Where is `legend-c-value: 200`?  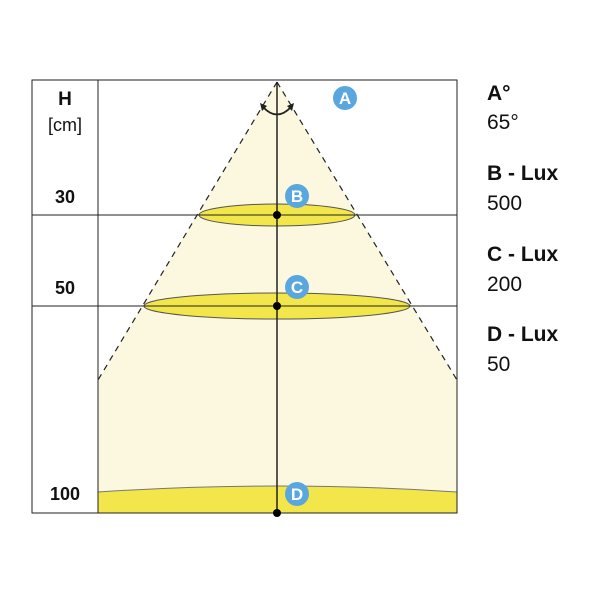
legend-c-value: 200 is located at coordinates (504, 284).